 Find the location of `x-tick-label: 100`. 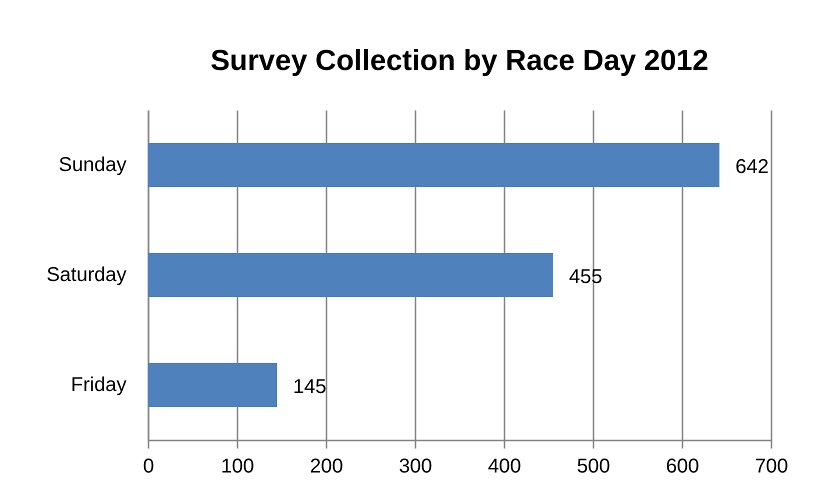

x-tick-label: 100 is located at coordinates (237, 467).